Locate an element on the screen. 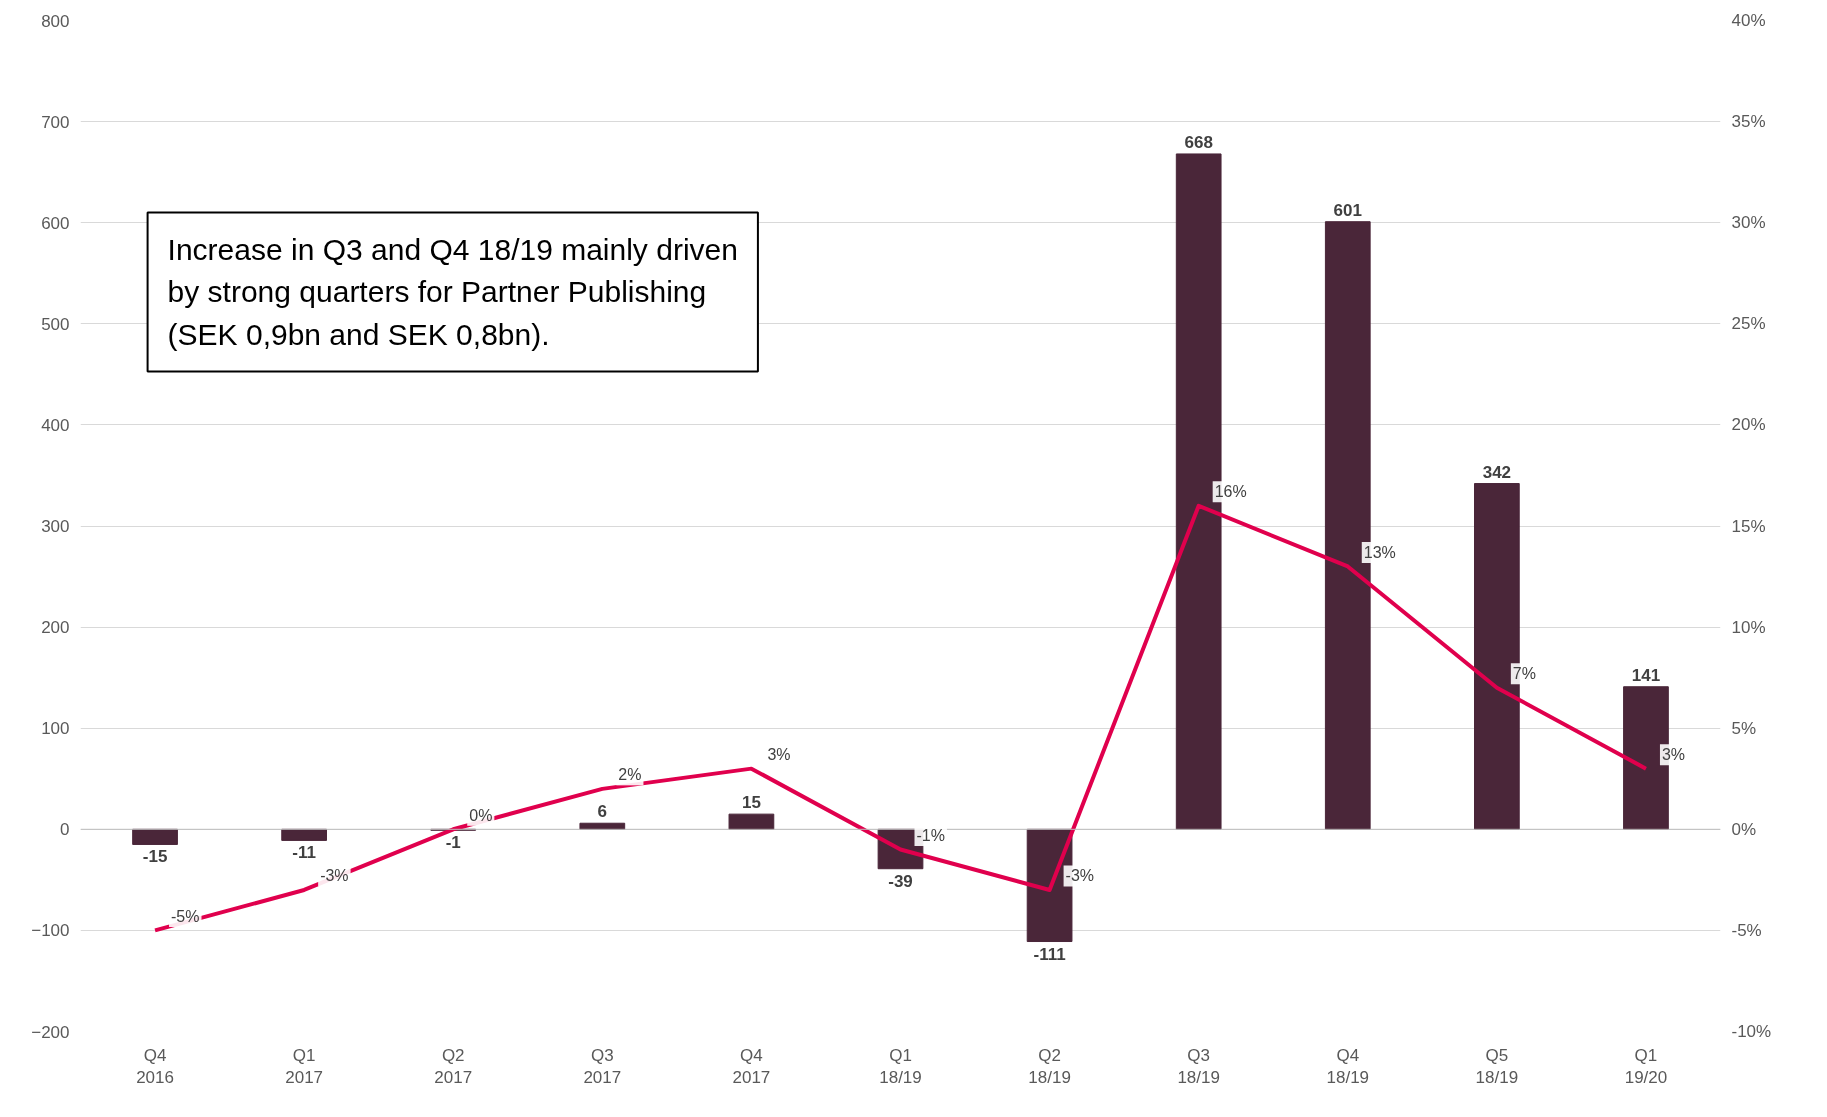 The height and width of the screenshot is (1117, 1827). x-tick-label: Q2 2017 is located at coordinates (453, 1066).